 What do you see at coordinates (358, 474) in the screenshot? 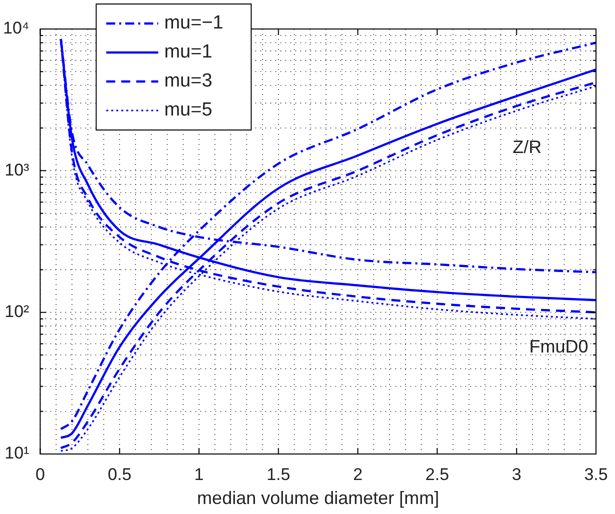
I see `x-tick-label: 2` at bounding box center [358, 474].